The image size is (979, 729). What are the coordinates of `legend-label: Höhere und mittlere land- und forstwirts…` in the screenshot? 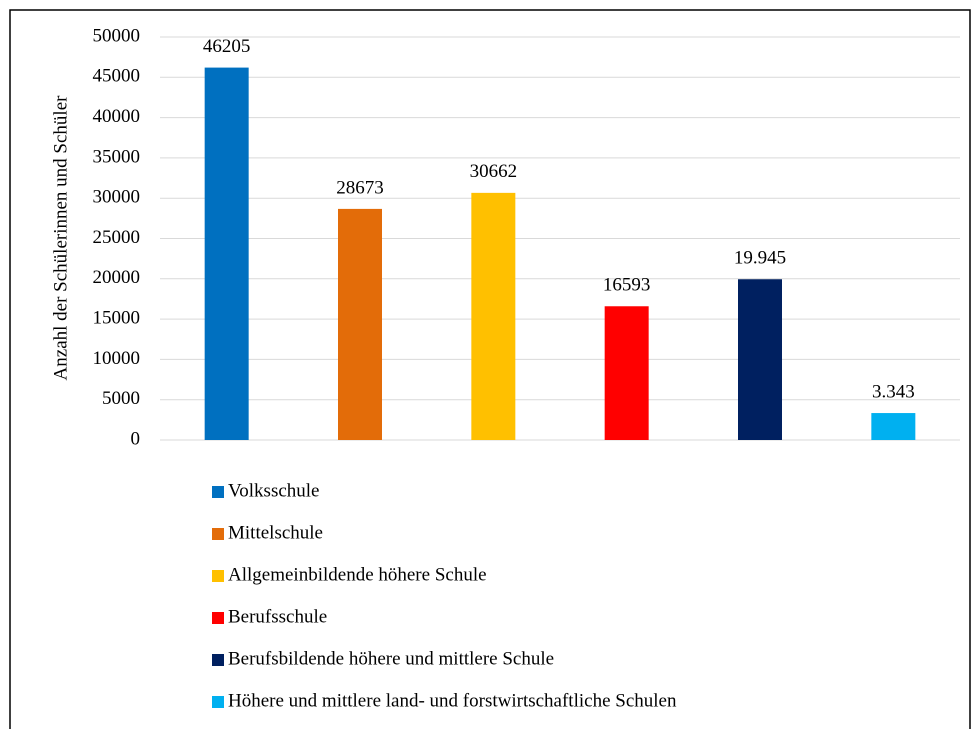 It's located at (452, 700).